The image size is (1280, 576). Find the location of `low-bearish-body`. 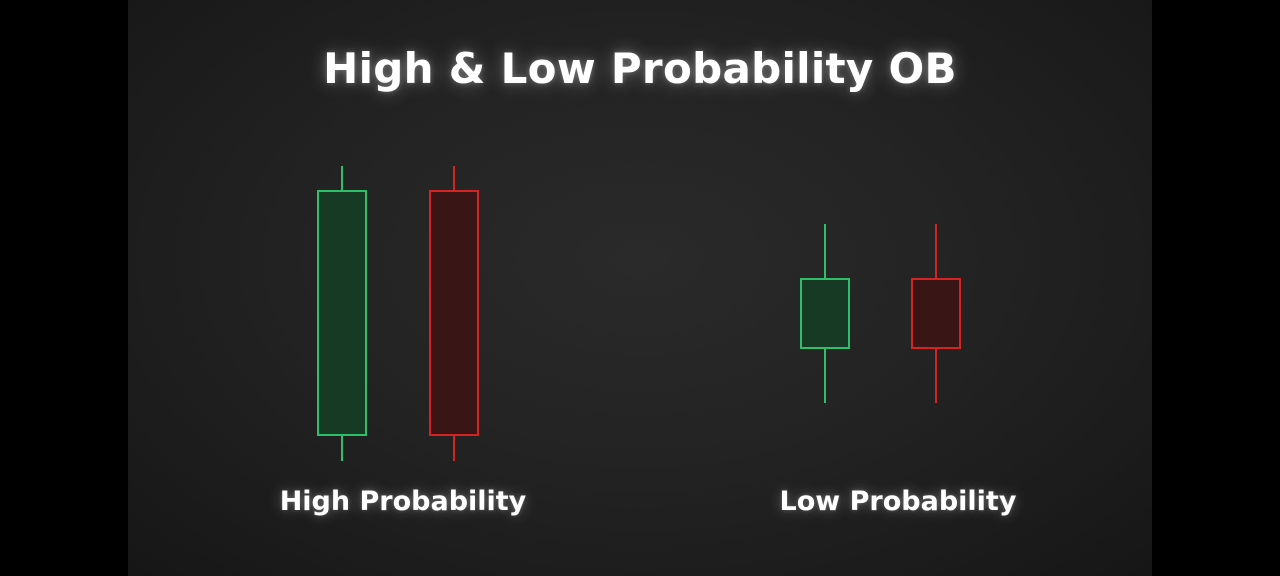

low-bearish-body is located at coordinates (936, 313).